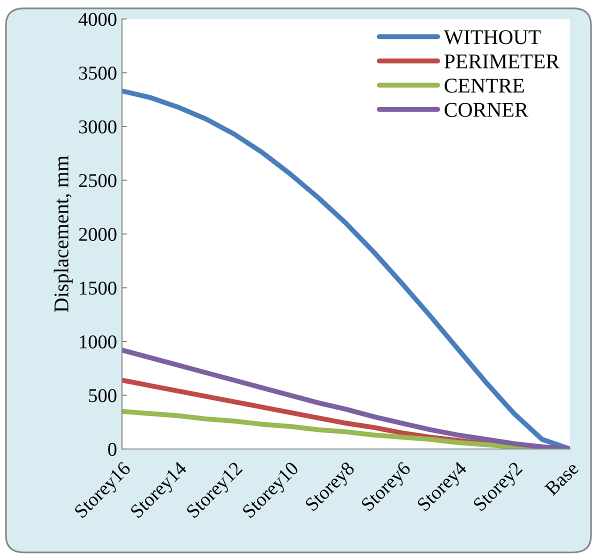 Image resolution: width=597 pixels, height=558 pixels. I want to click on legend-label: CENTRE, so click(484, 85).